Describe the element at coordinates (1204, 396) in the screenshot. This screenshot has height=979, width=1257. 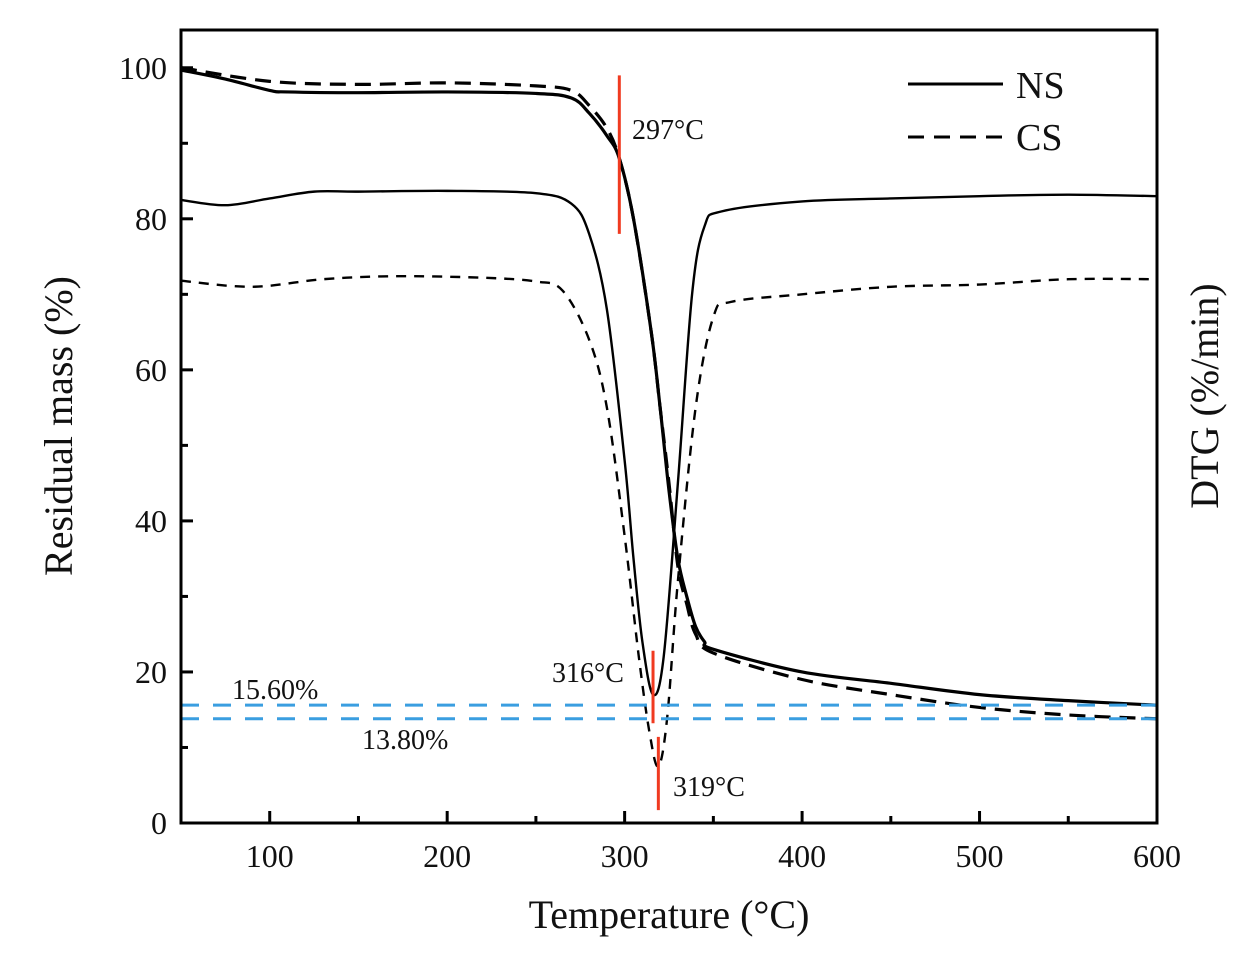
I see `y2-axis-label: DTG (%/min)` at that location.